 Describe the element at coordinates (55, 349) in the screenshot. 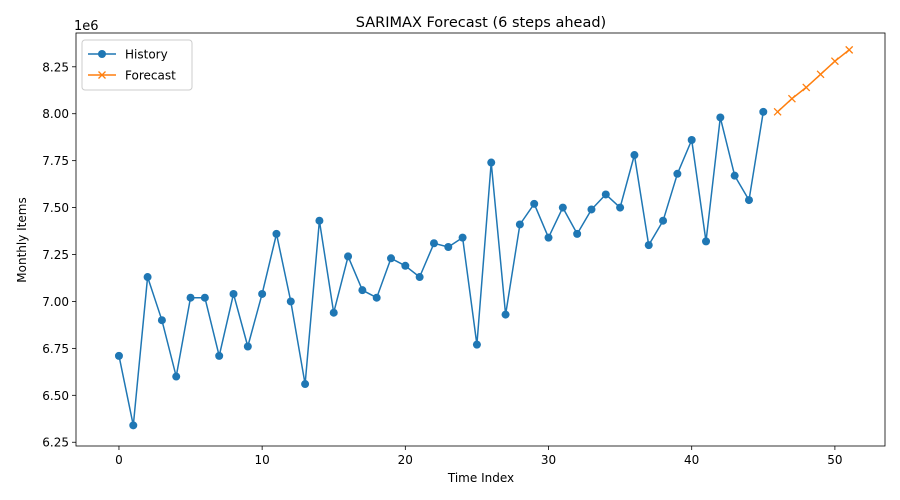

I see `y-tick-label: 6.75` at that location.